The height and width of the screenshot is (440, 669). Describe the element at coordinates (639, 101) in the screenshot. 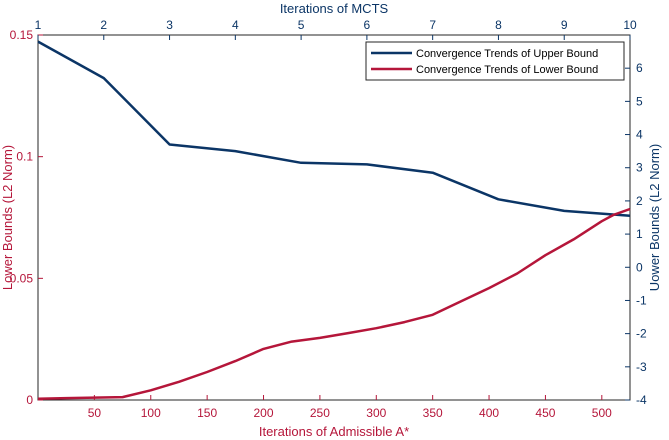

I see `y-right-tick-label: 5` at that location.